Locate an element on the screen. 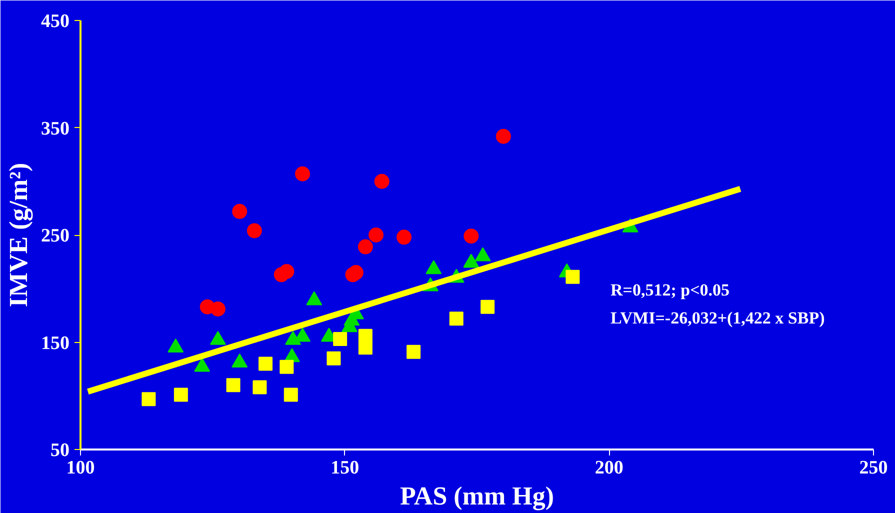 The width and height of the screenshot is (895, 513). y-tick-label: 350 is located at coordinates (55, 129).